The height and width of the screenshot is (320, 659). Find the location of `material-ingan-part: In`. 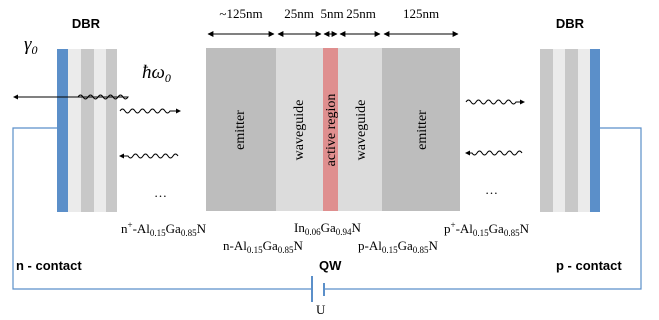

material-ingan-part: In is located at coordinates (299, 227).